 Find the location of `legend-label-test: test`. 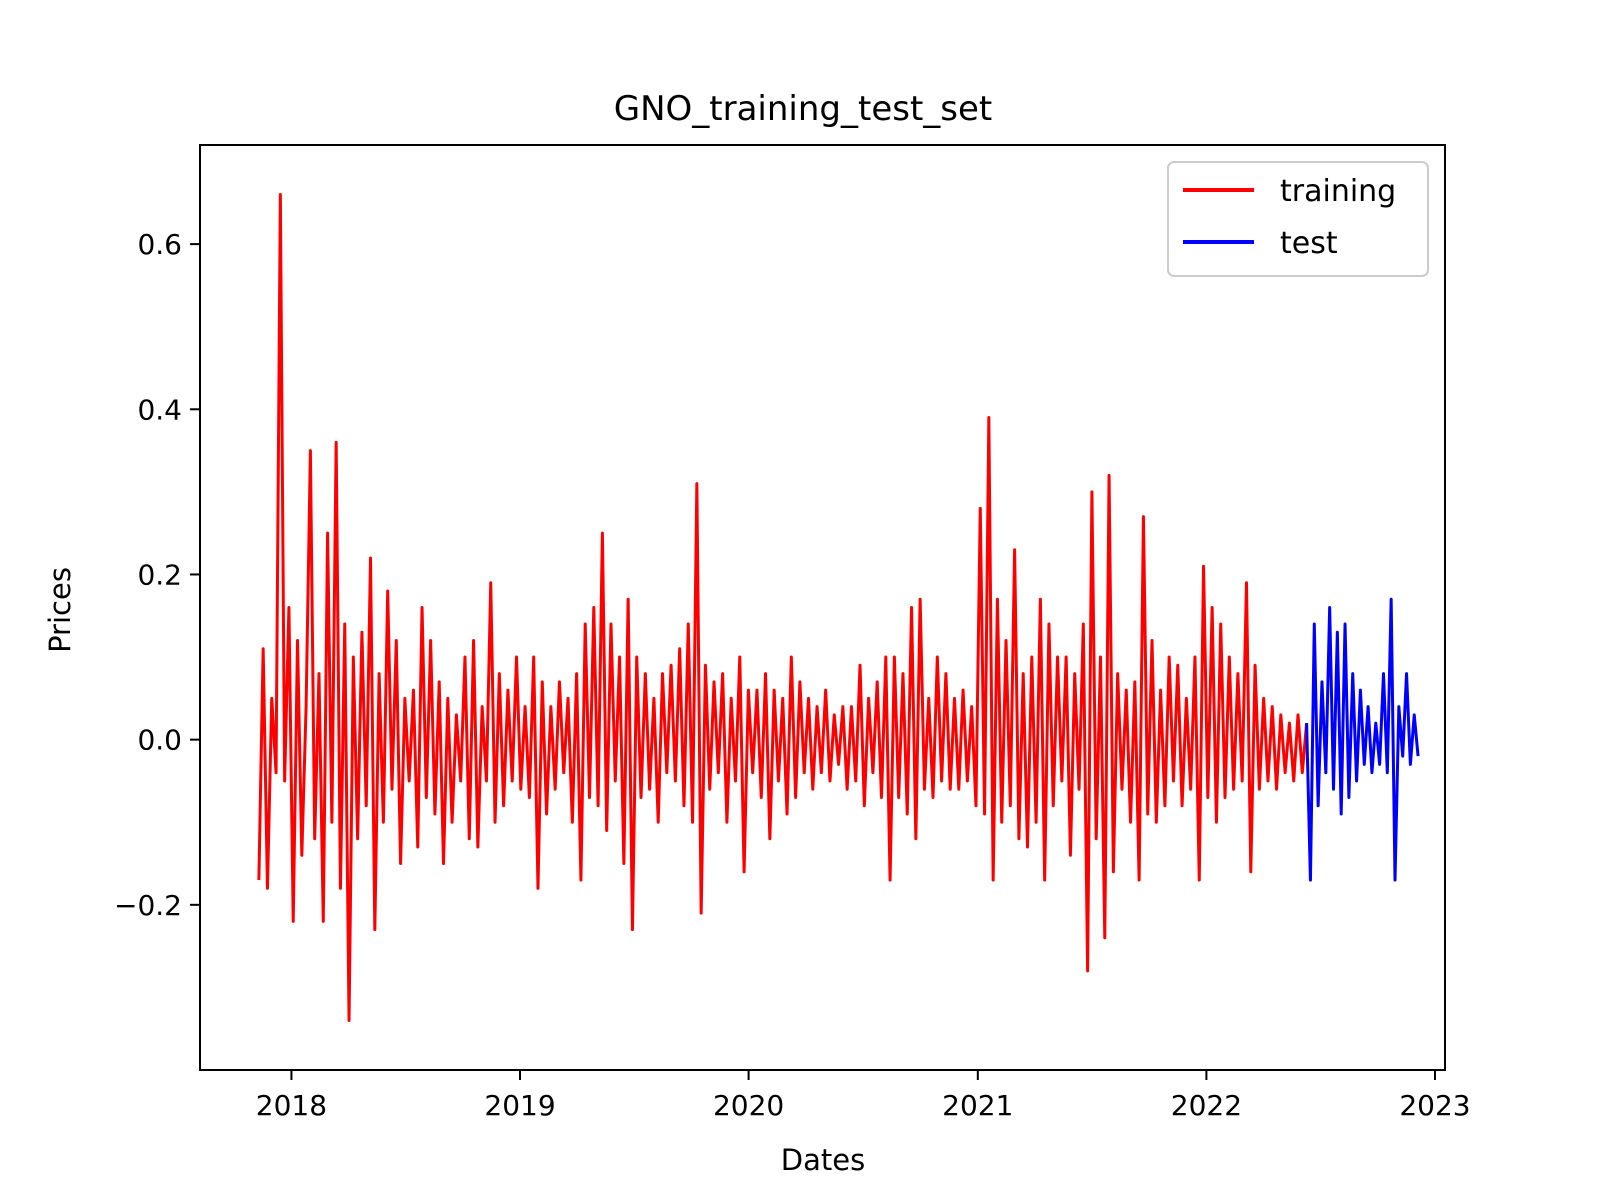

legend-label-test: test is located at coordinates (1309, 243).